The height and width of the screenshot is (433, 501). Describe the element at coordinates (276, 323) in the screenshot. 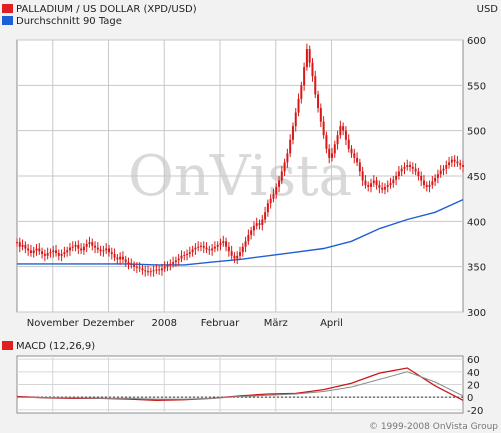

I see `x-tick-label: März` at that location.